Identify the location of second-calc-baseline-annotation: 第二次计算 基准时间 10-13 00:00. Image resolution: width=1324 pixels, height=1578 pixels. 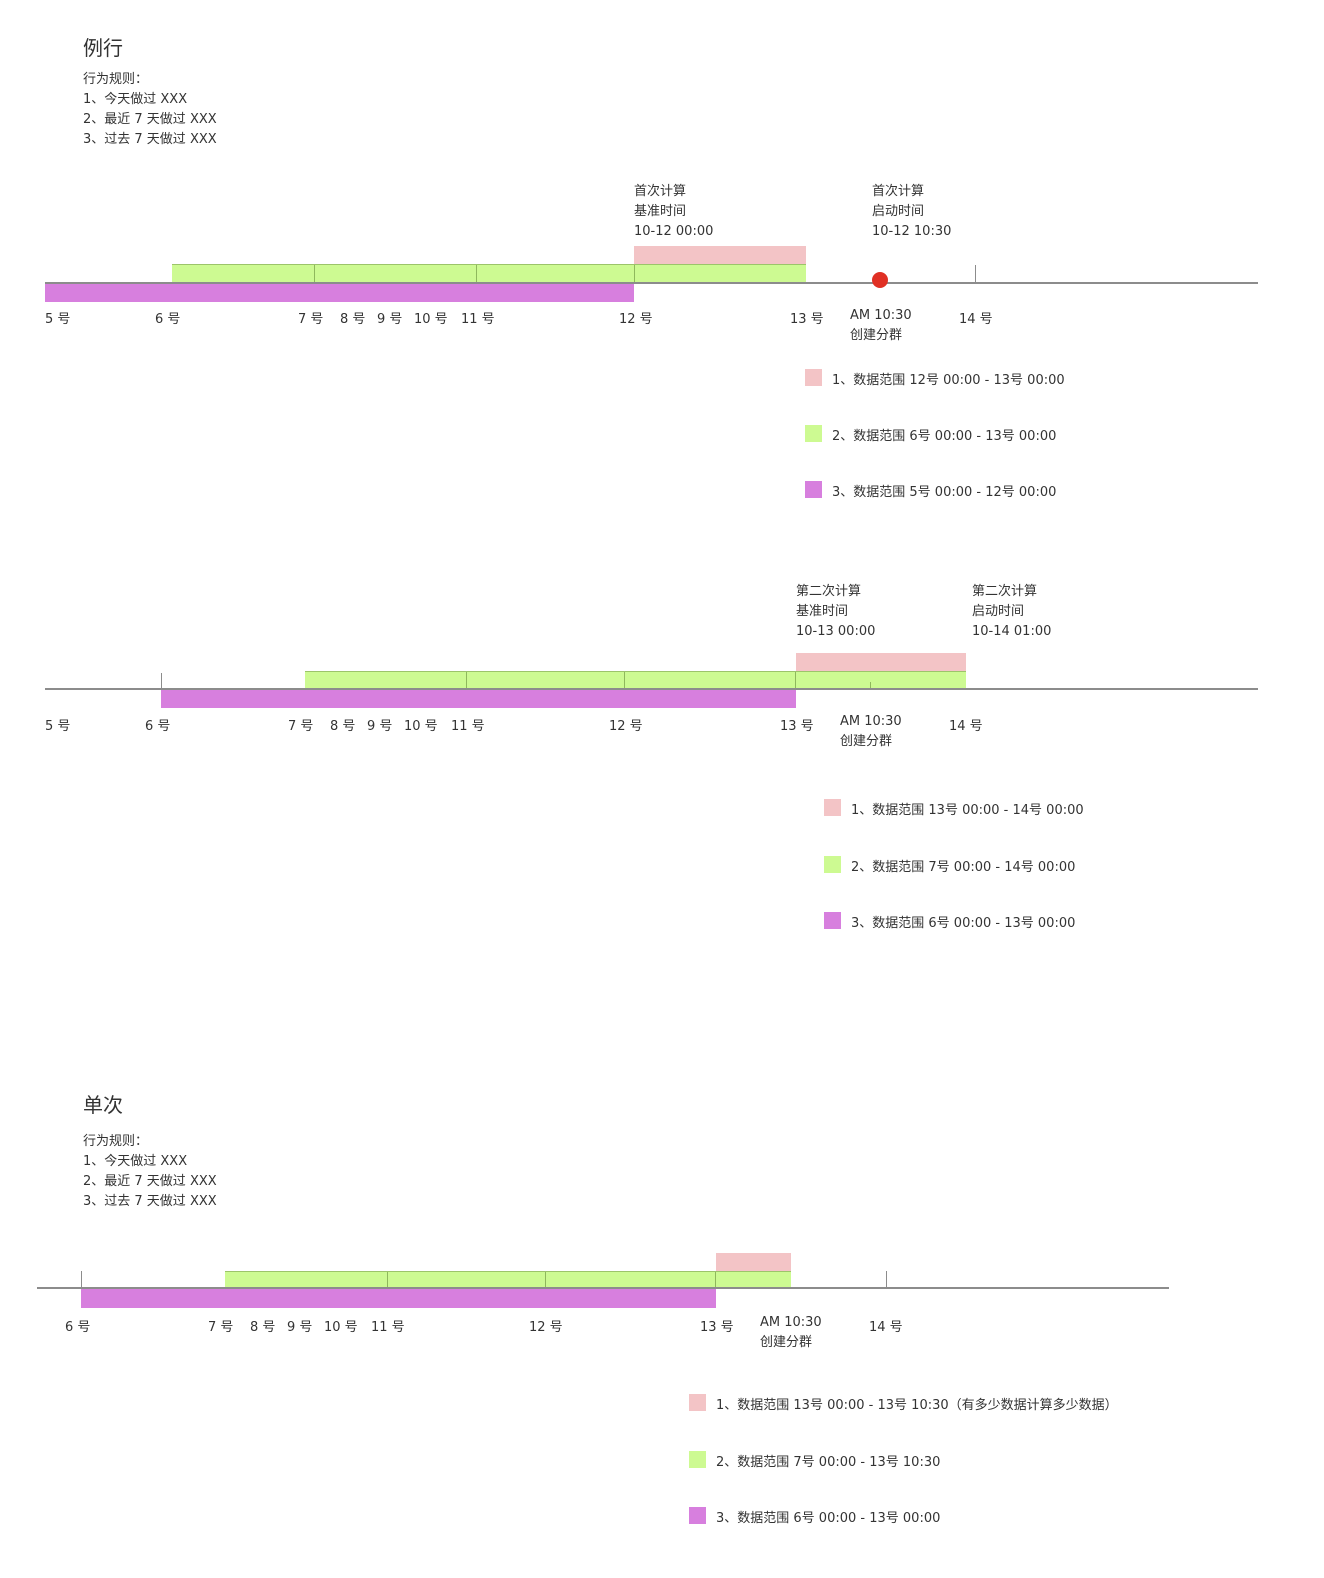
(835, 612).